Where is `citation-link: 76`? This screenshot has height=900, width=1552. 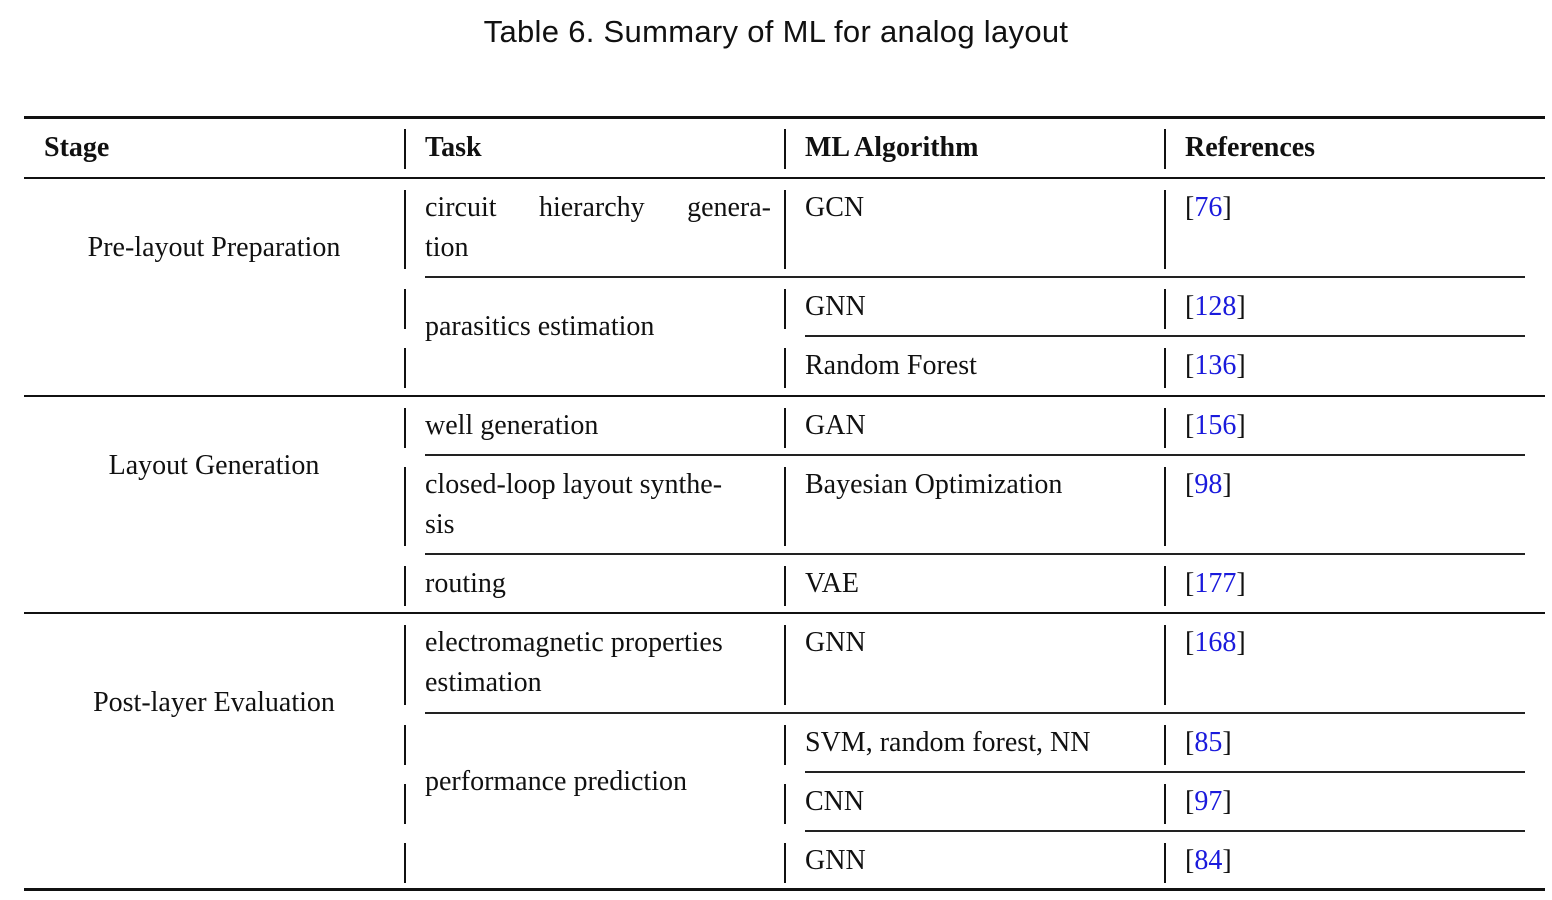 citation-link: 76 is located at coordinates (1208, 207).